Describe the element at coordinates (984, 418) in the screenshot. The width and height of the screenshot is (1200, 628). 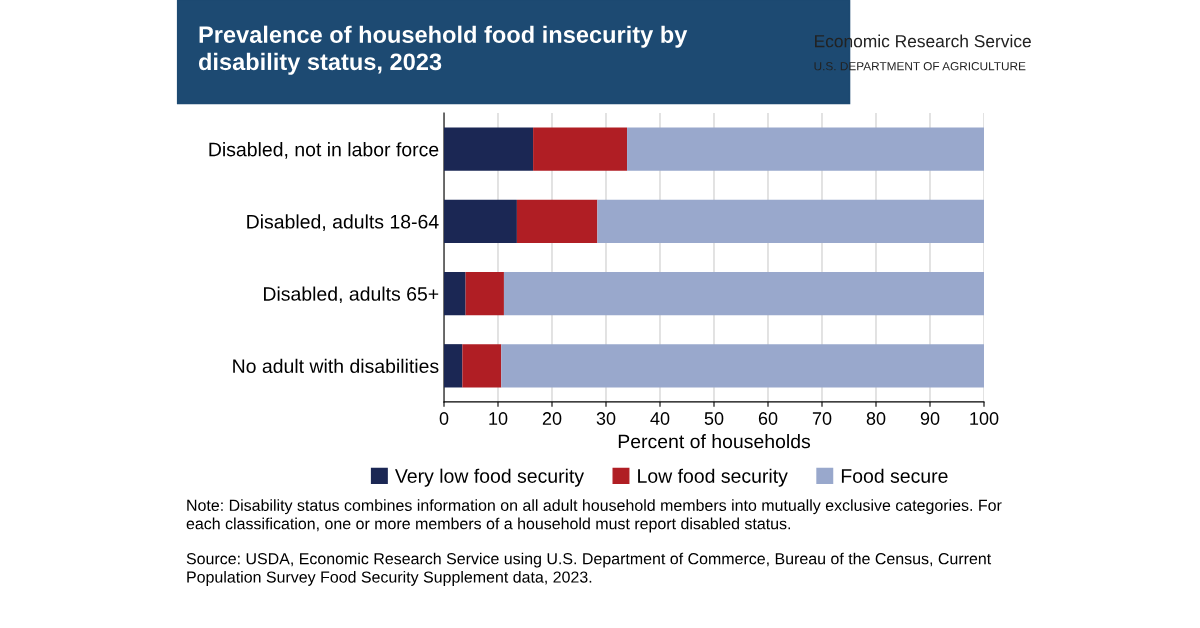
I see `x-tick-label: 100` at that location.